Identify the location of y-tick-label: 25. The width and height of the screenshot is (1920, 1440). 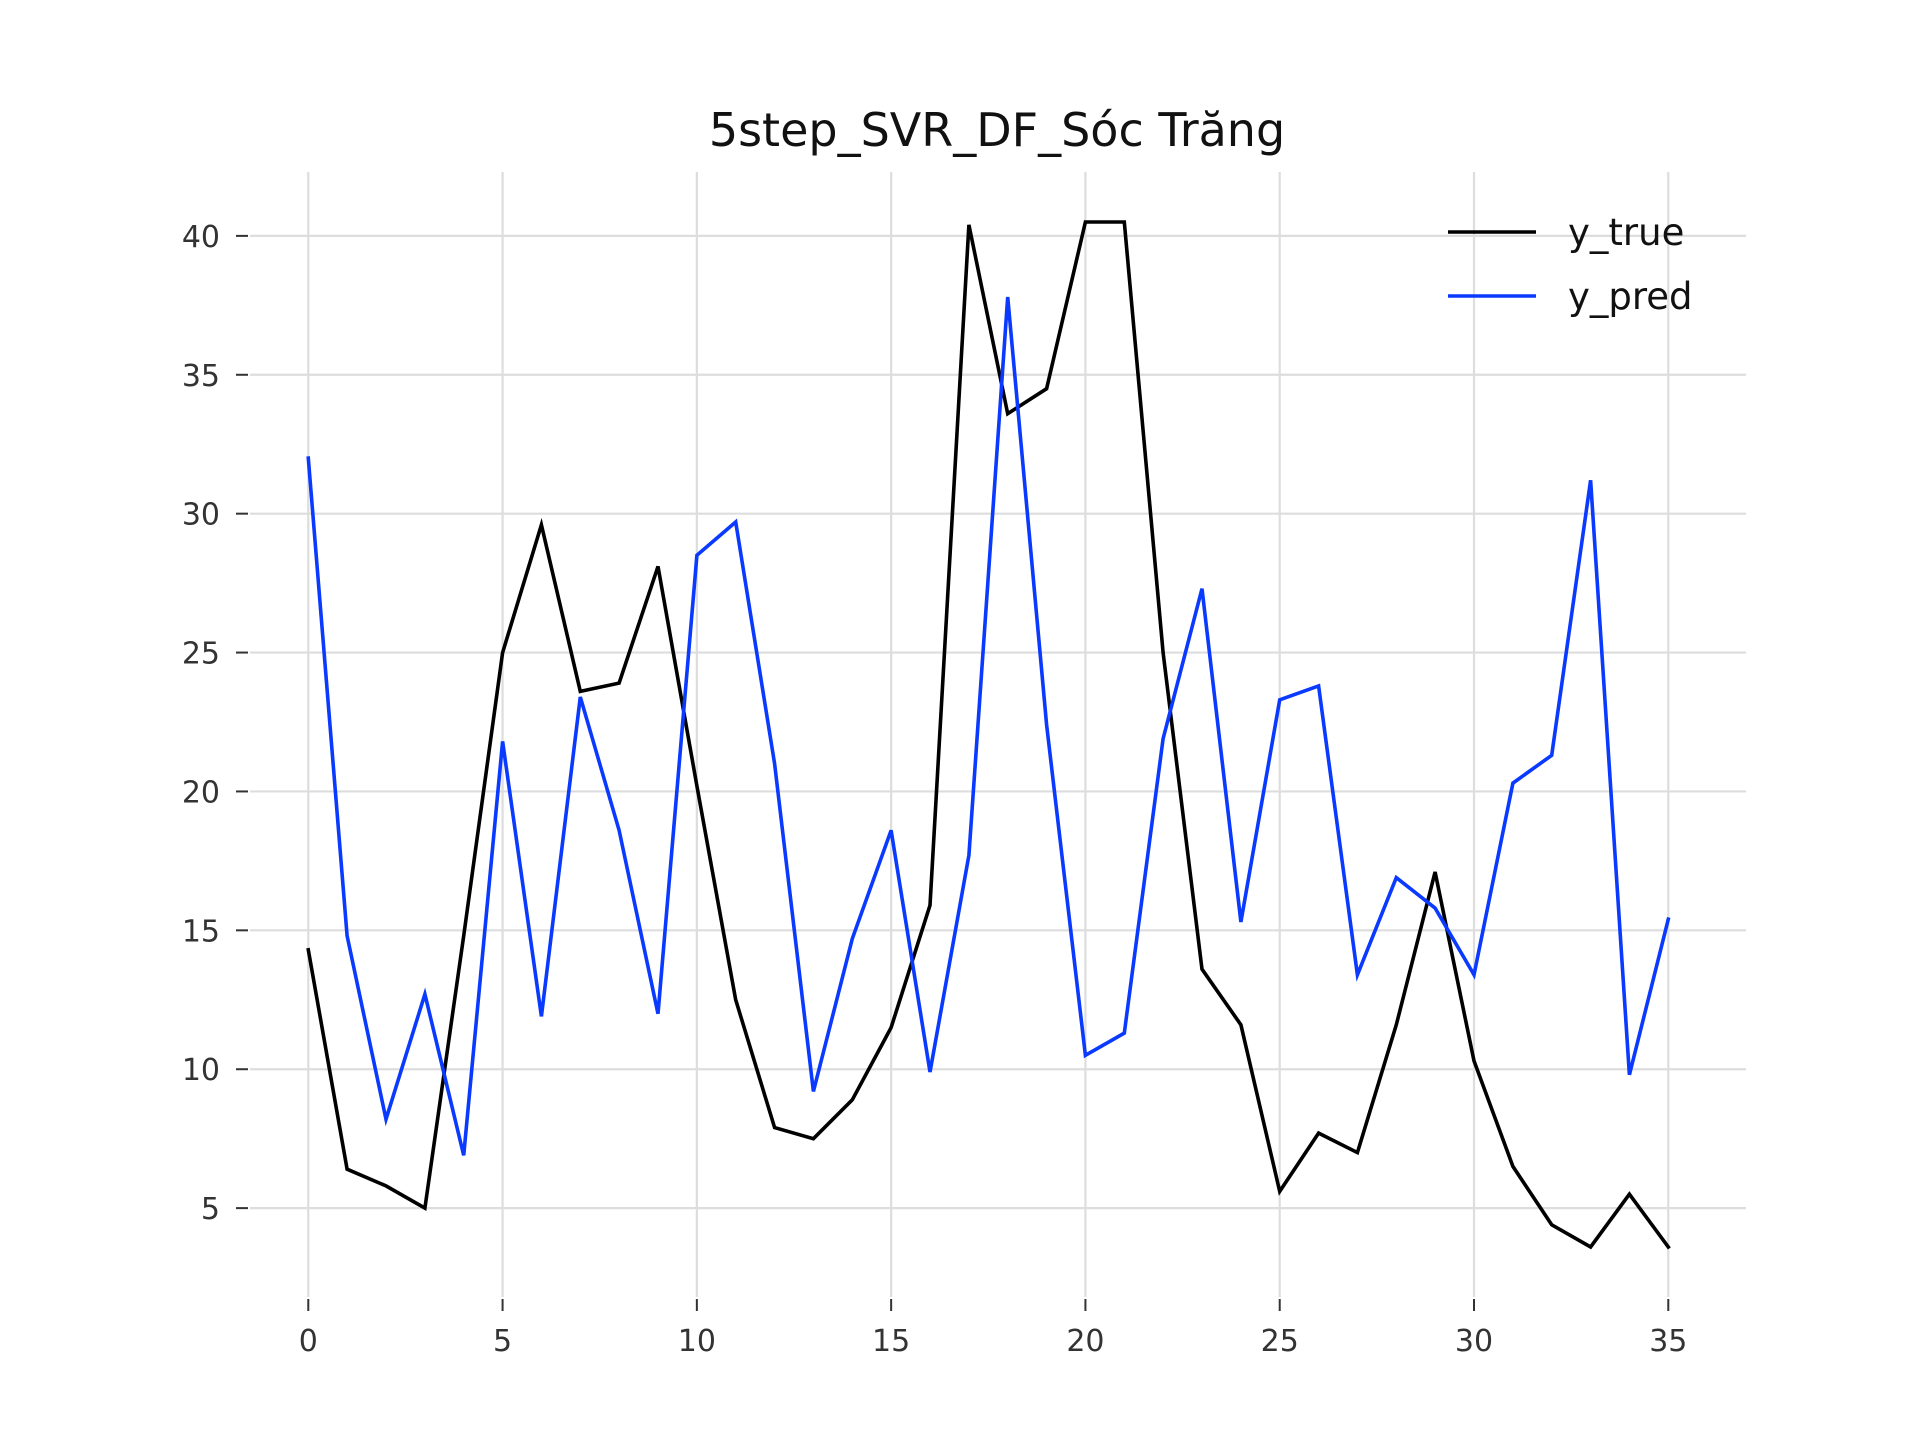
(201, 654).